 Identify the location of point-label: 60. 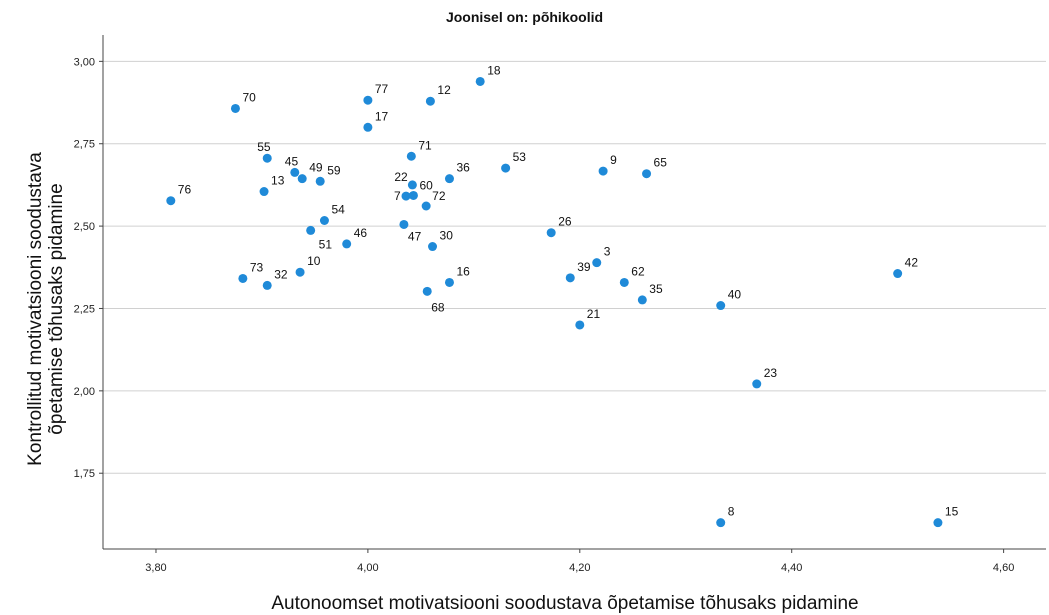
(426, 185).